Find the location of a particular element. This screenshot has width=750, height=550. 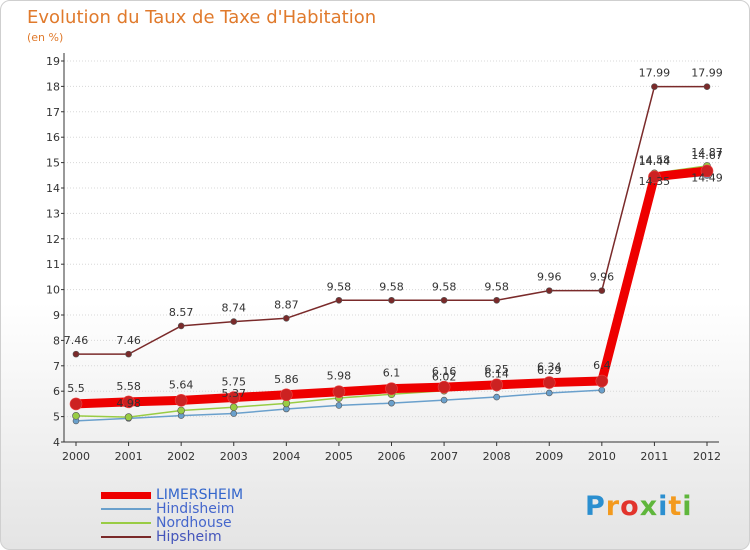

data-label-hipsheim-2001: 7.46 is located at coordinates (128, 340).